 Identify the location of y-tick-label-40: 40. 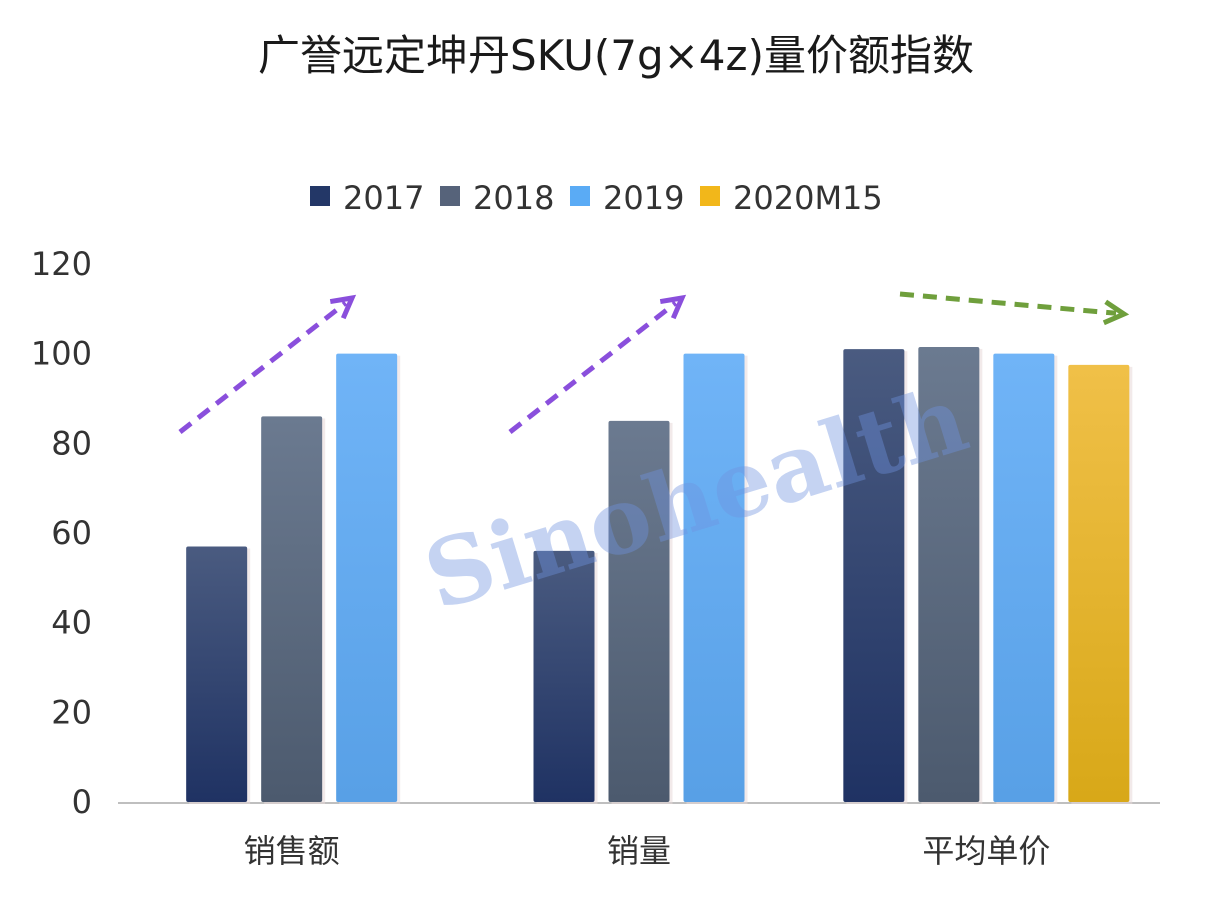
(71, 623).